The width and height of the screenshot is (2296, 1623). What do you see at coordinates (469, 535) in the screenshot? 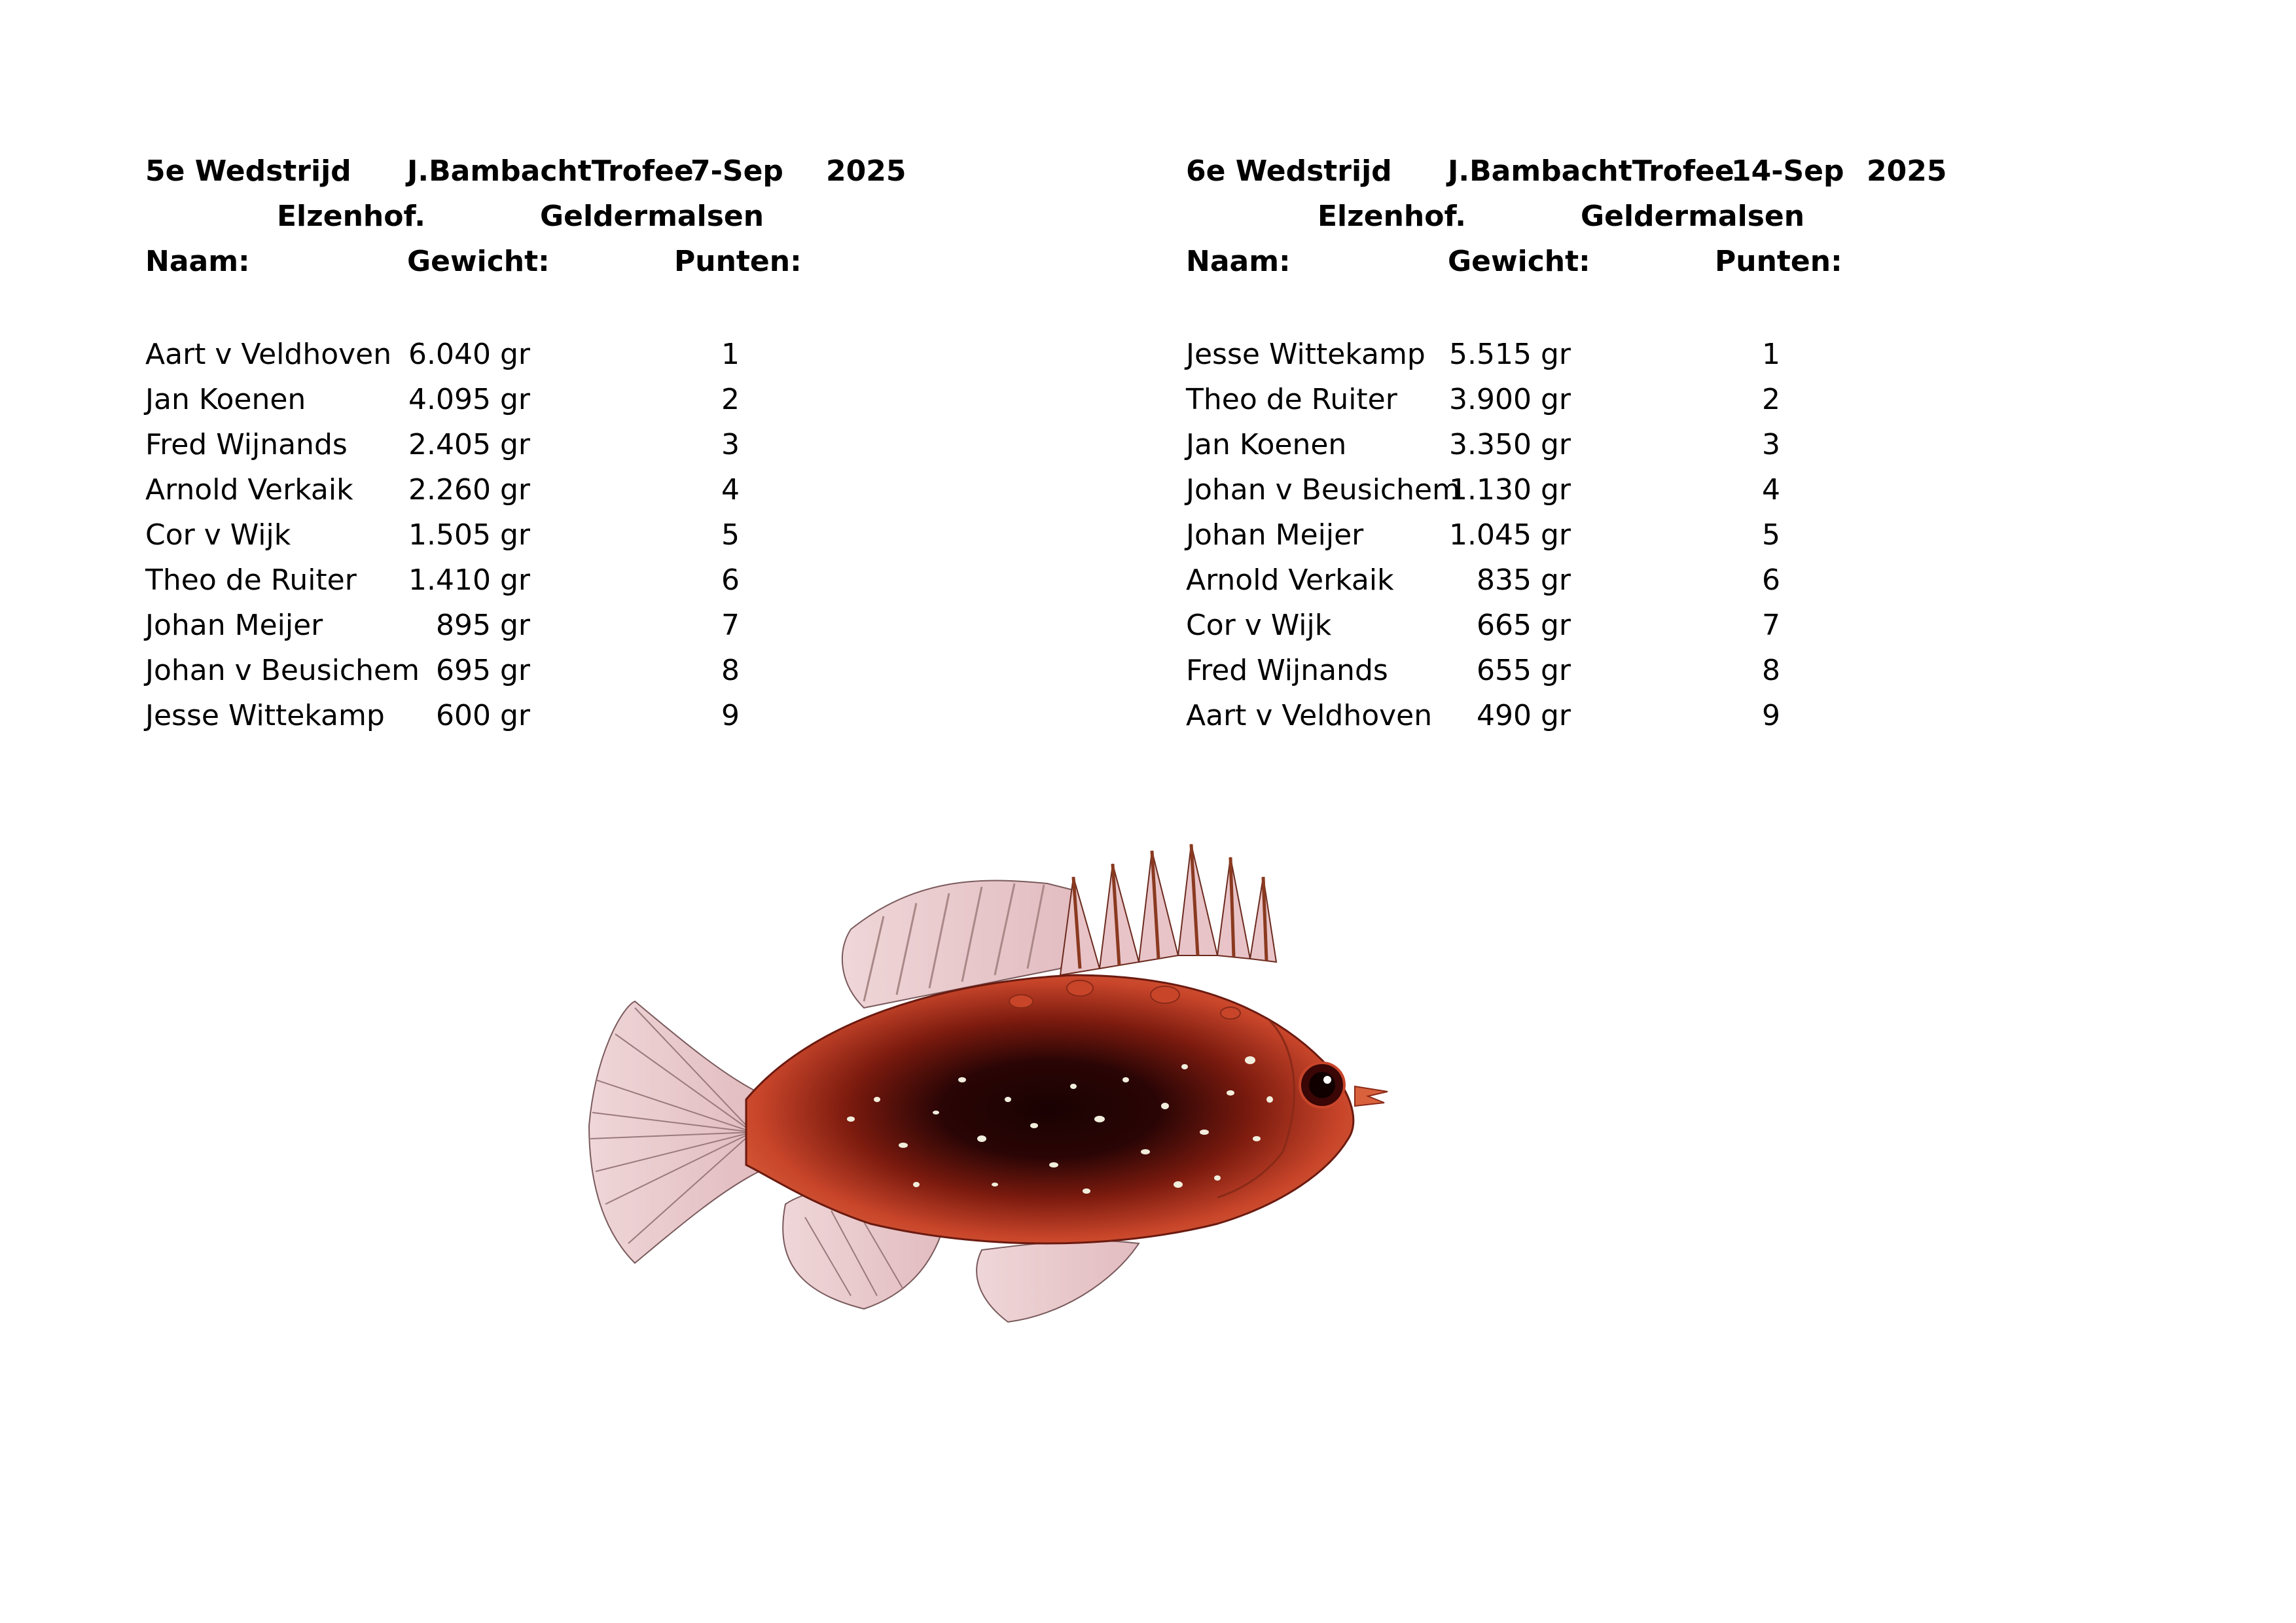
I see `participant-weight: 1.505 gr` at bounding box center [469, 535].